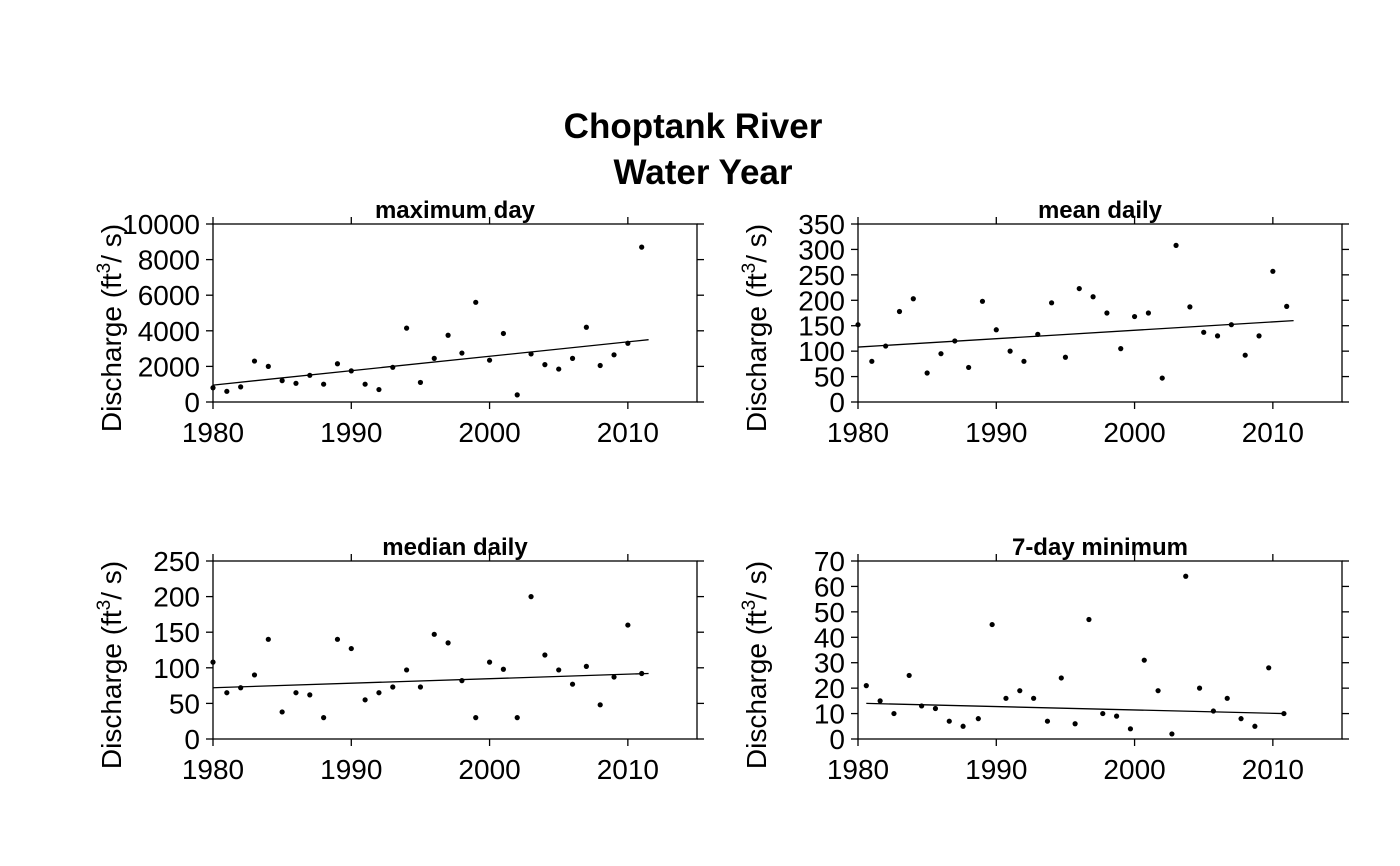 The width and height of the screenshot is (1400, 866). Describe the element at coordinates (829, 688) in the screenshot. I see `y-tick-label: 20` at that location.